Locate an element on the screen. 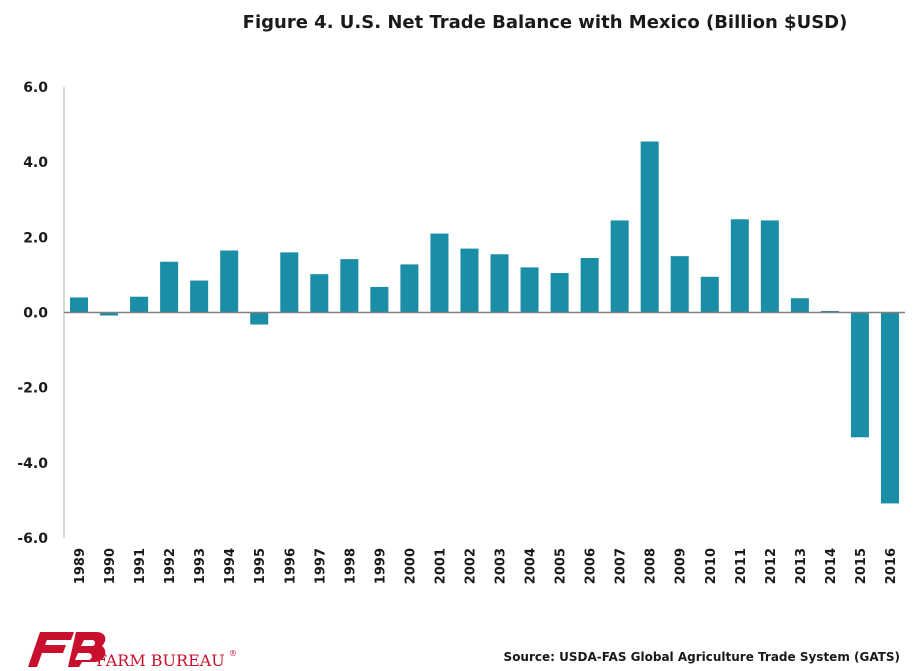 The image size is (918, 671). x-tick-label: 1999 is located at coordinates (380, 566).